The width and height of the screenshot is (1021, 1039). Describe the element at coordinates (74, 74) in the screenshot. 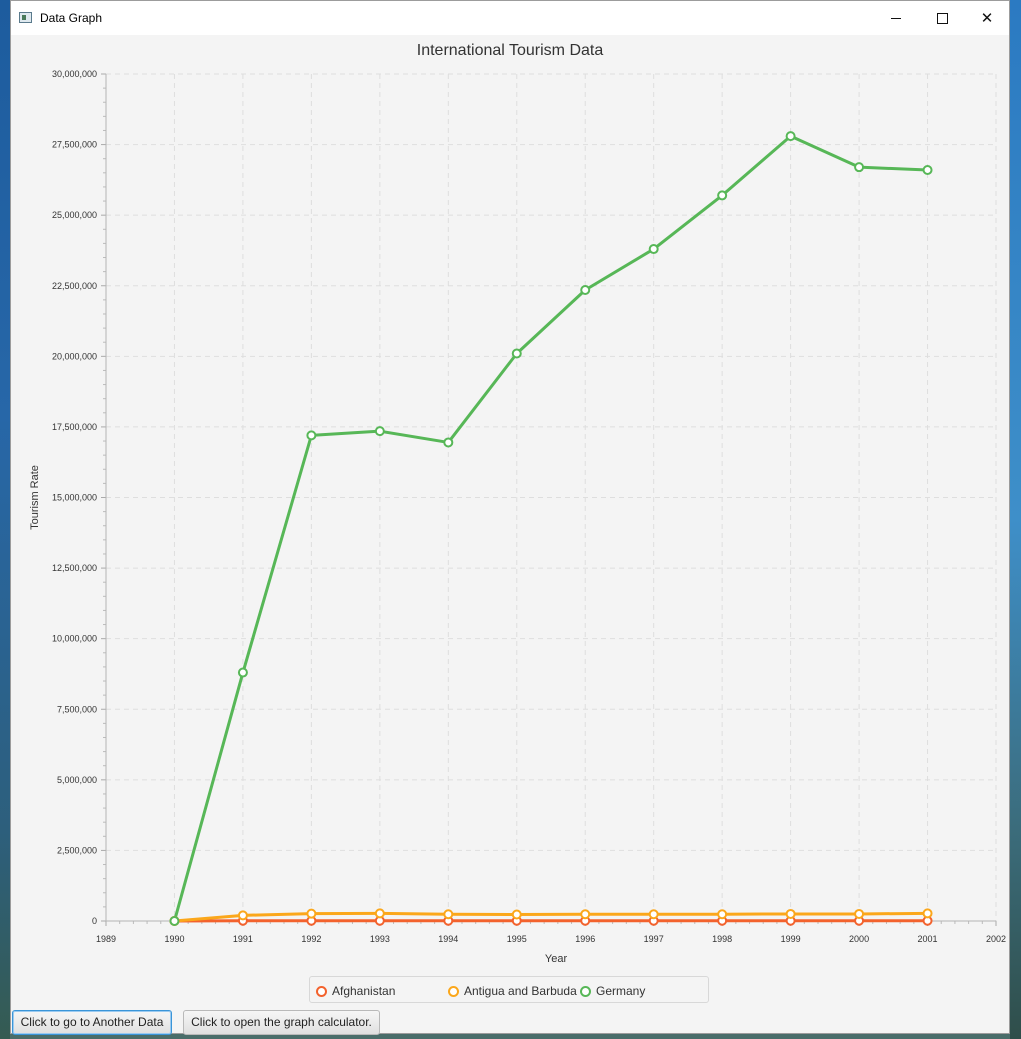

I see `y-tick-label: 30,000,000` at that location.